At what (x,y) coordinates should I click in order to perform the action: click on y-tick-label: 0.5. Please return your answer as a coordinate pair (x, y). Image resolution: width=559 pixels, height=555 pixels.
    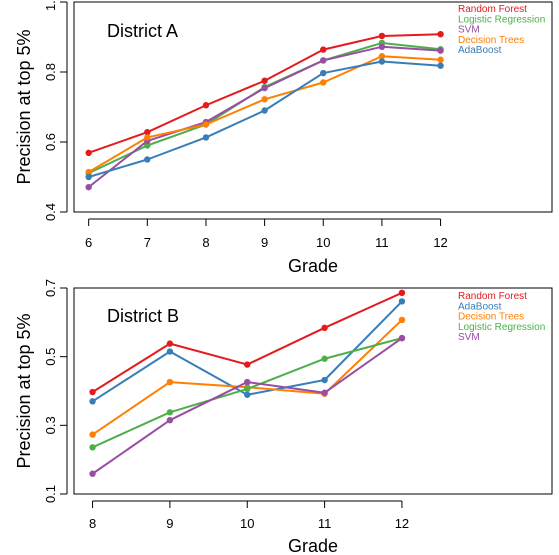
    Looking at the image, I should click on (50, 357).